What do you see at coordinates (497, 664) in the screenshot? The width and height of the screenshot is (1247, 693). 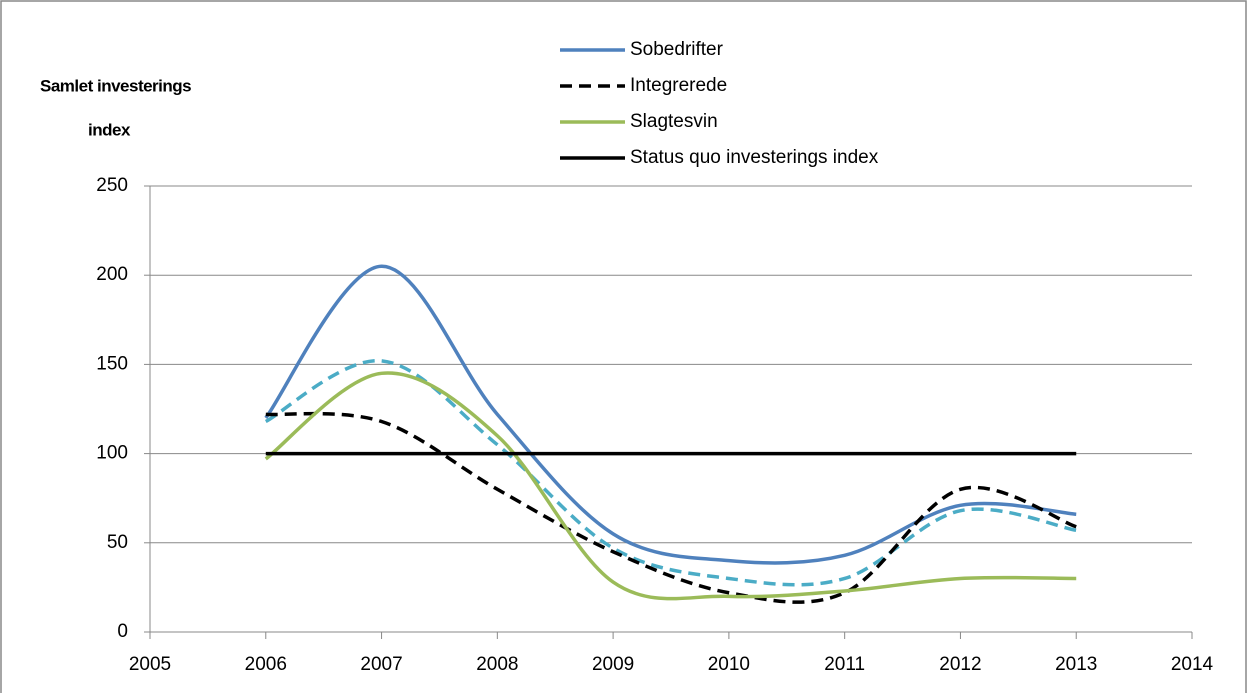 I see `x-tick-label: 2008` at bounding box center [497, 664].